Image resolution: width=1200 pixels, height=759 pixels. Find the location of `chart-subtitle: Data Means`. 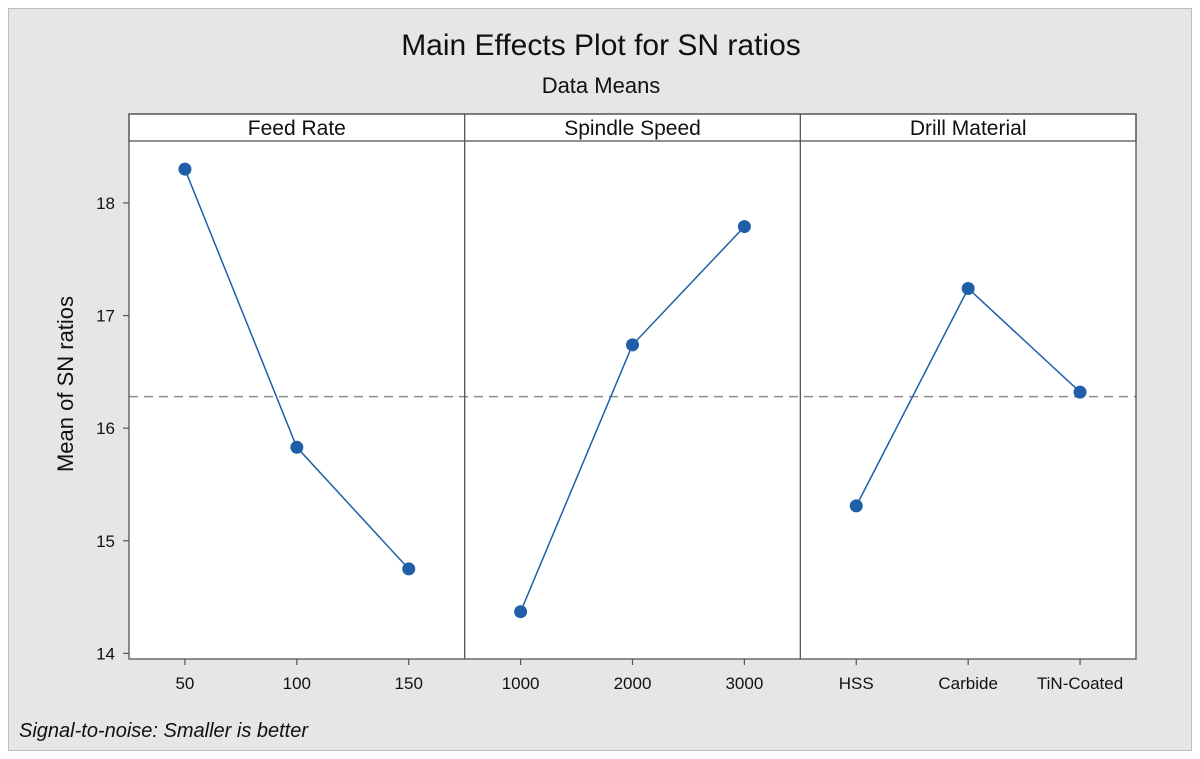

chart-subtitle: Data Means is located at coordinates (601, 85).